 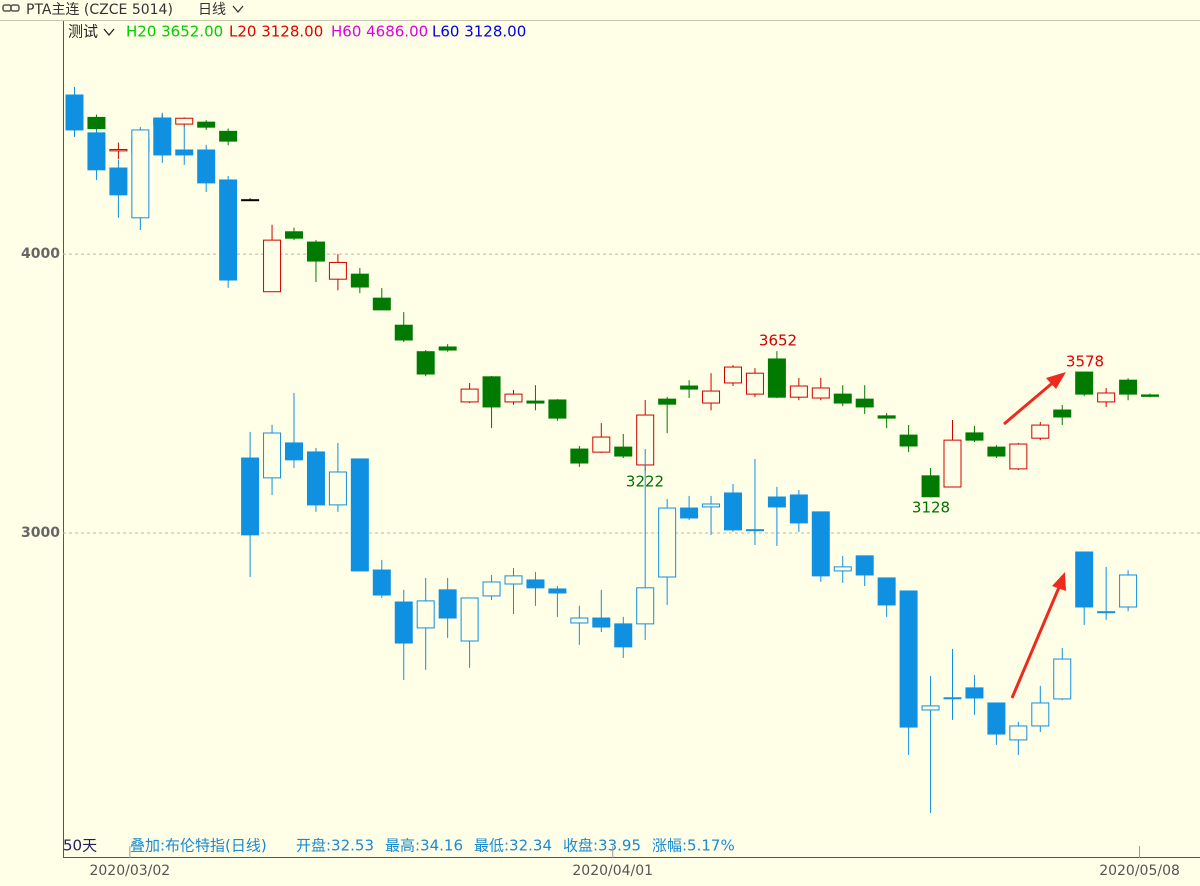 I want to click on y-tick-label: 3000, so click(x=40, y=533).